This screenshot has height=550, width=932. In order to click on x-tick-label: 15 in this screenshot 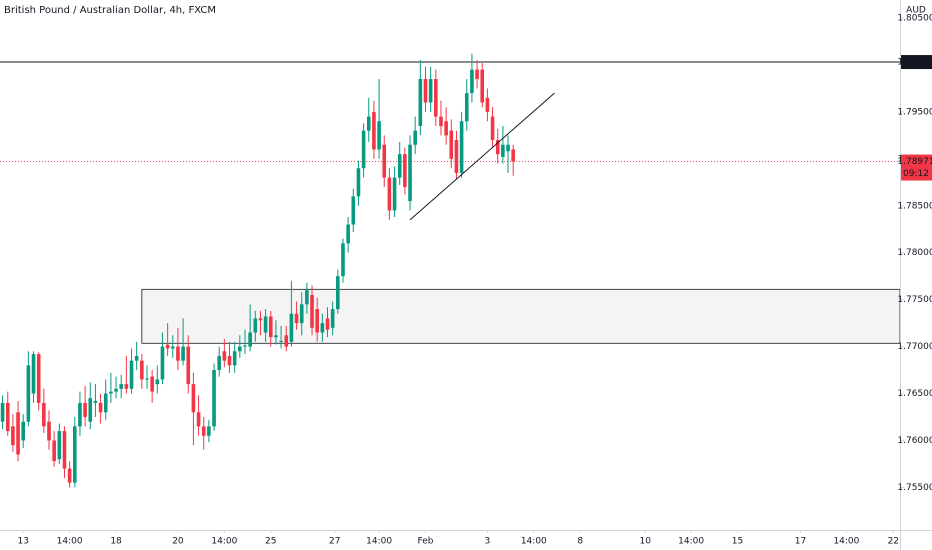, I will do `click(737, 542)`.